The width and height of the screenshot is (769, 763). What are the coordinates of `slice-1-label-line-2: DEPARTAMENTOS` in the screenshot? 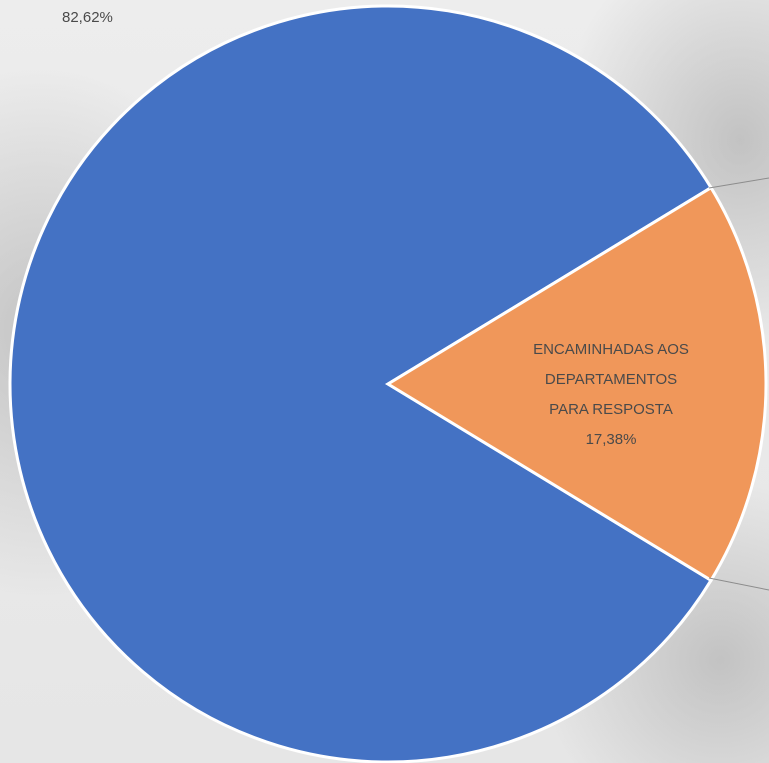 It's located at (611, 379).